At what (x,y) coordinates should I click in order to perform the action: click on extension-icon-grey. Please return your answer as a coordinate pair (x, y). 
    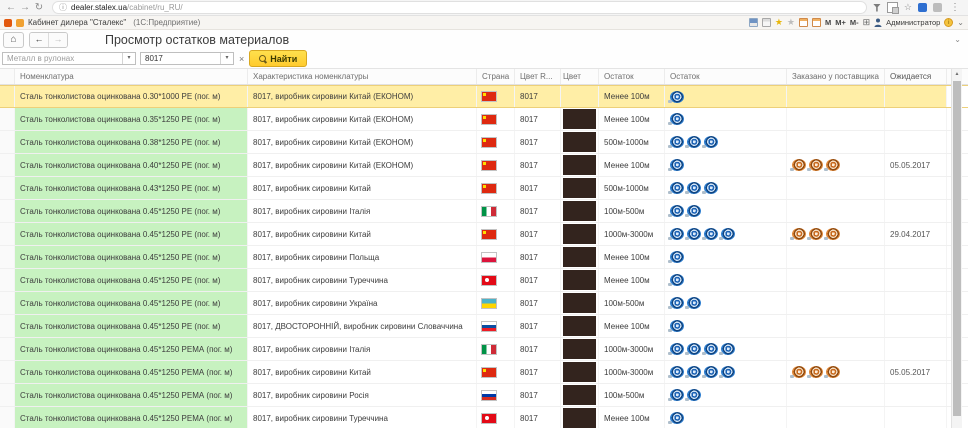
    Looking at the image, I should click on (937, 7).